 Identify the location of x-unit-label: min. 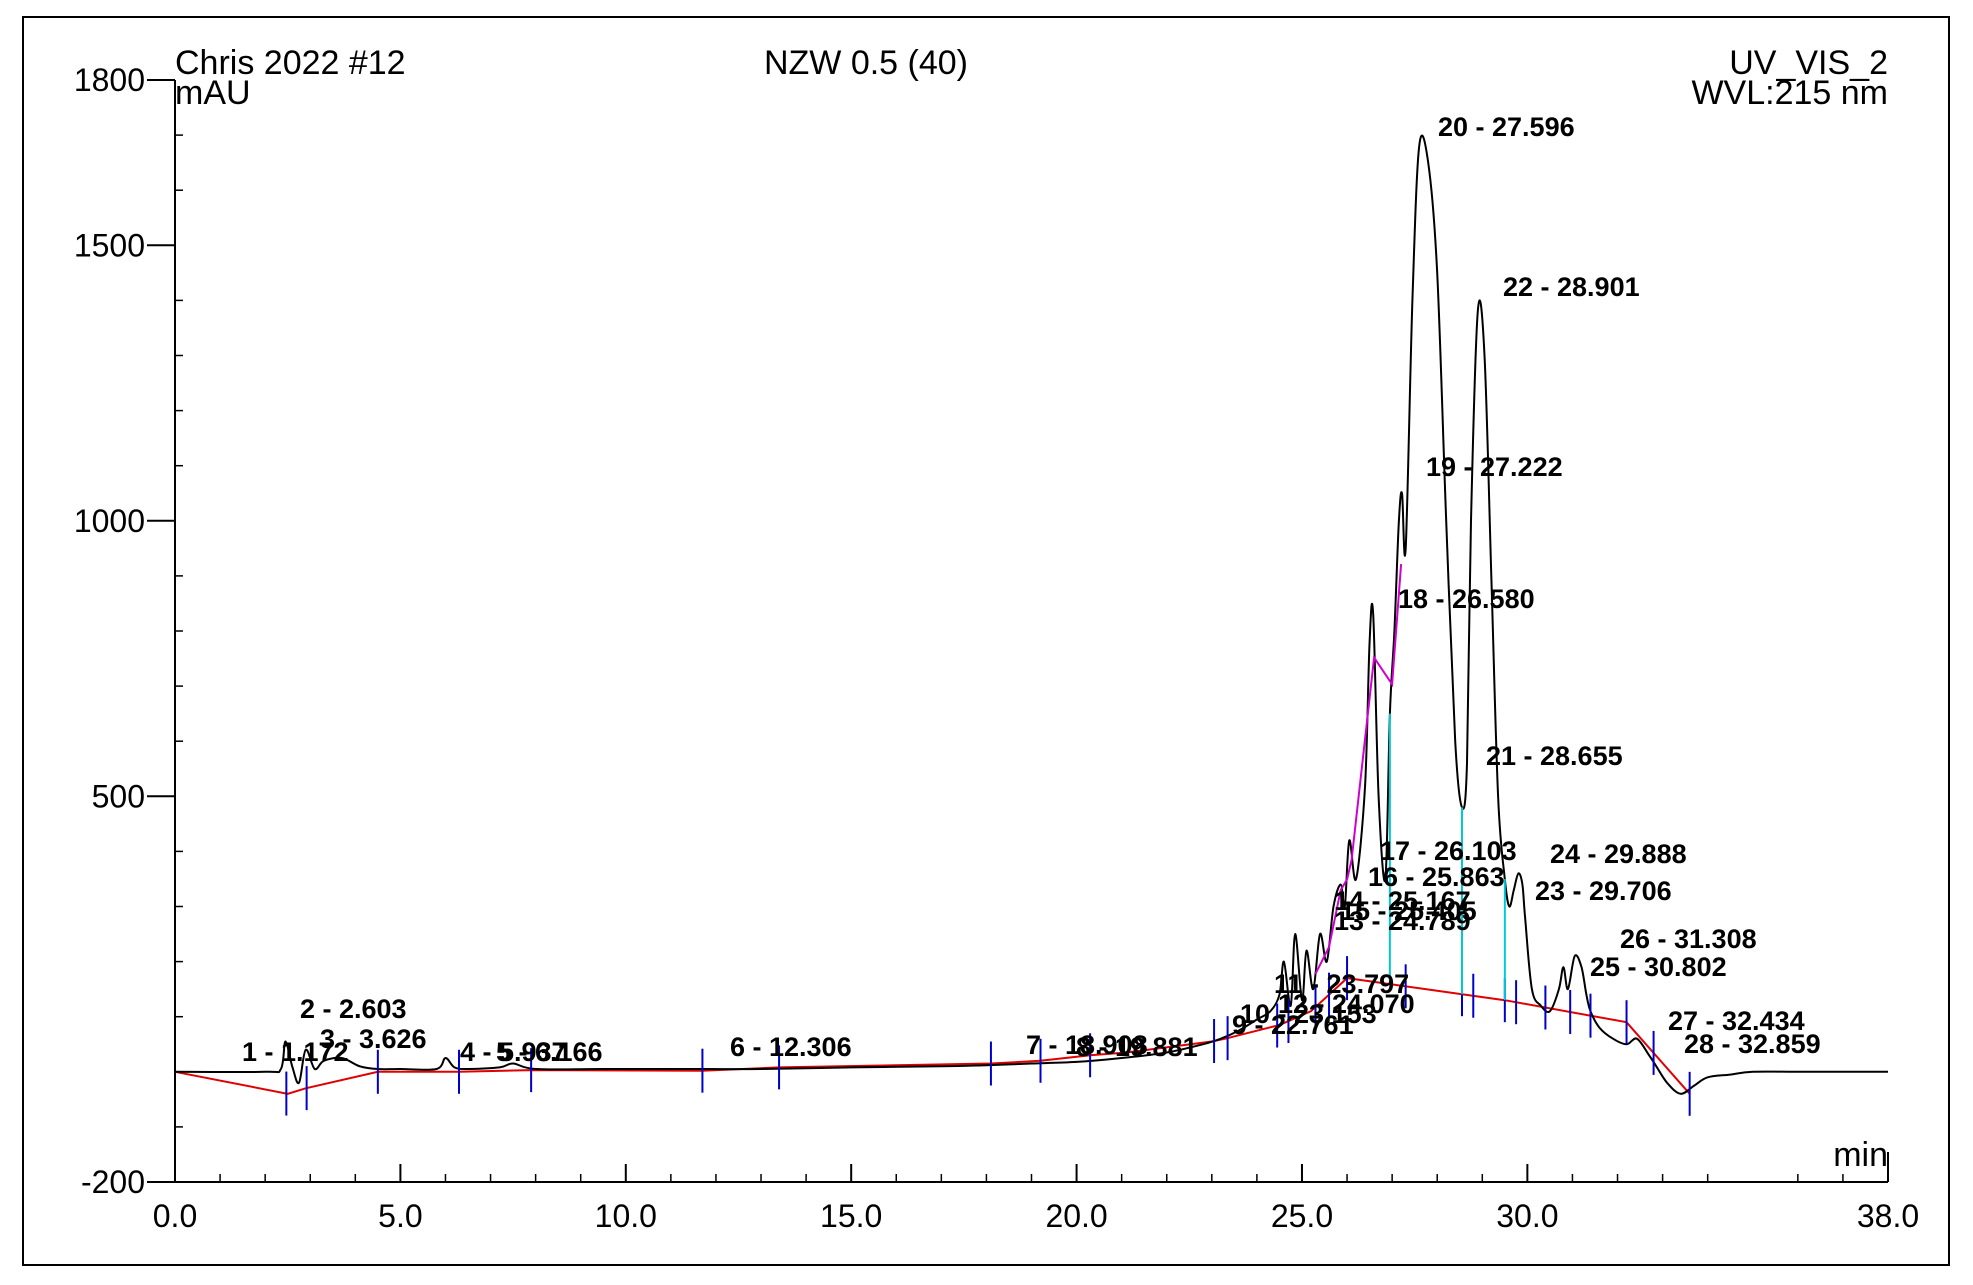
(1860, 1155).